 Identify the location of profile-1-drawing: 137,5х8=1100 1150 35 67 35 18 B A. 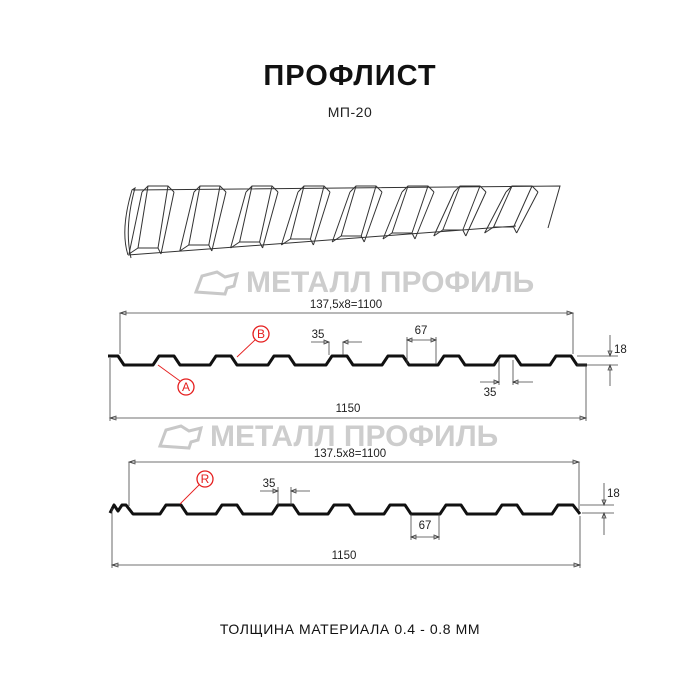
(367, 360).